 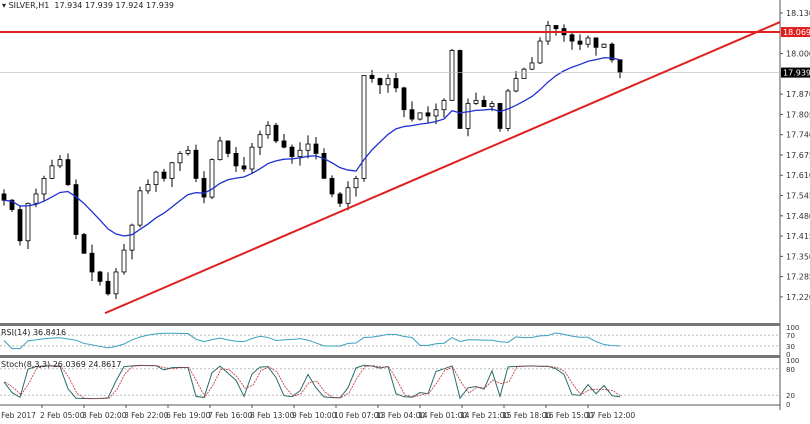 What do you see at coordinates (568, 415) in the screenshot?
I see `time-label: 16 Feb 15:00` at bounding box center [568, 415].